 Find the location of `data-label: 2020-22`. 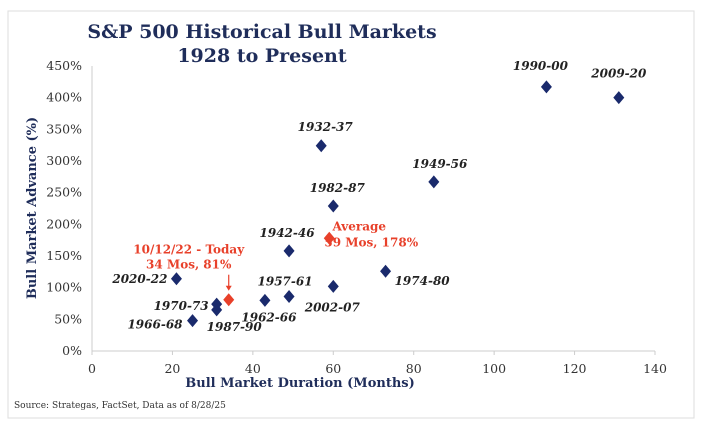

data-label: 2020-22 is located at coordinates (139, 279).